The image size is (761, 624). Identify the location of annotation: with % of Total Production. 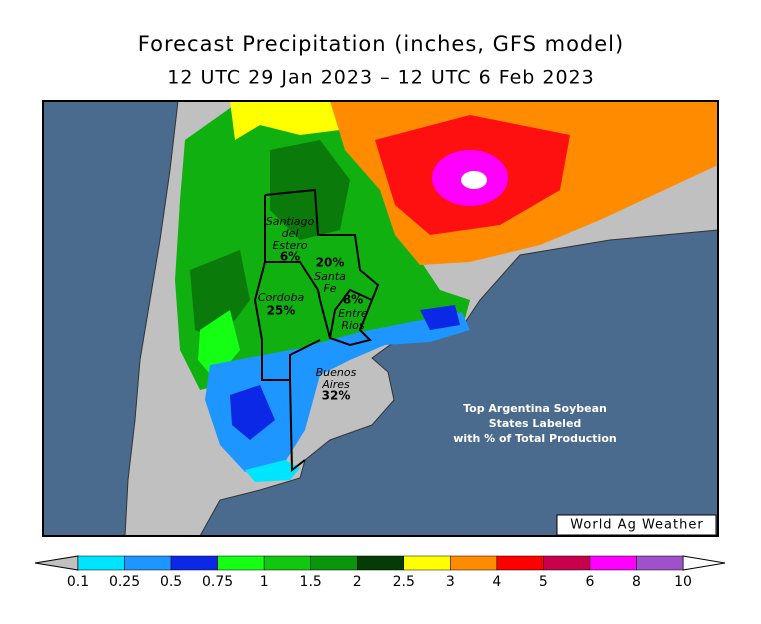
(534, 438).